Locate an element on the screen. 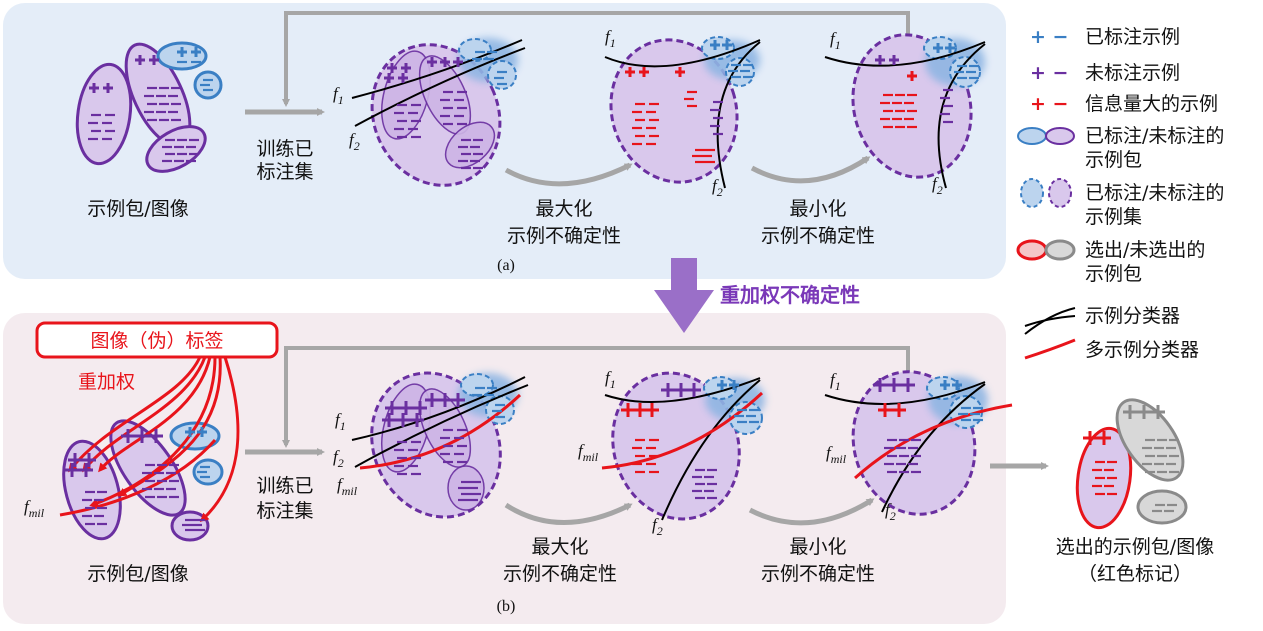 This screenshot has width=1263, height=631. f2-label-b3: f2 is located at coordinates (890, 511).